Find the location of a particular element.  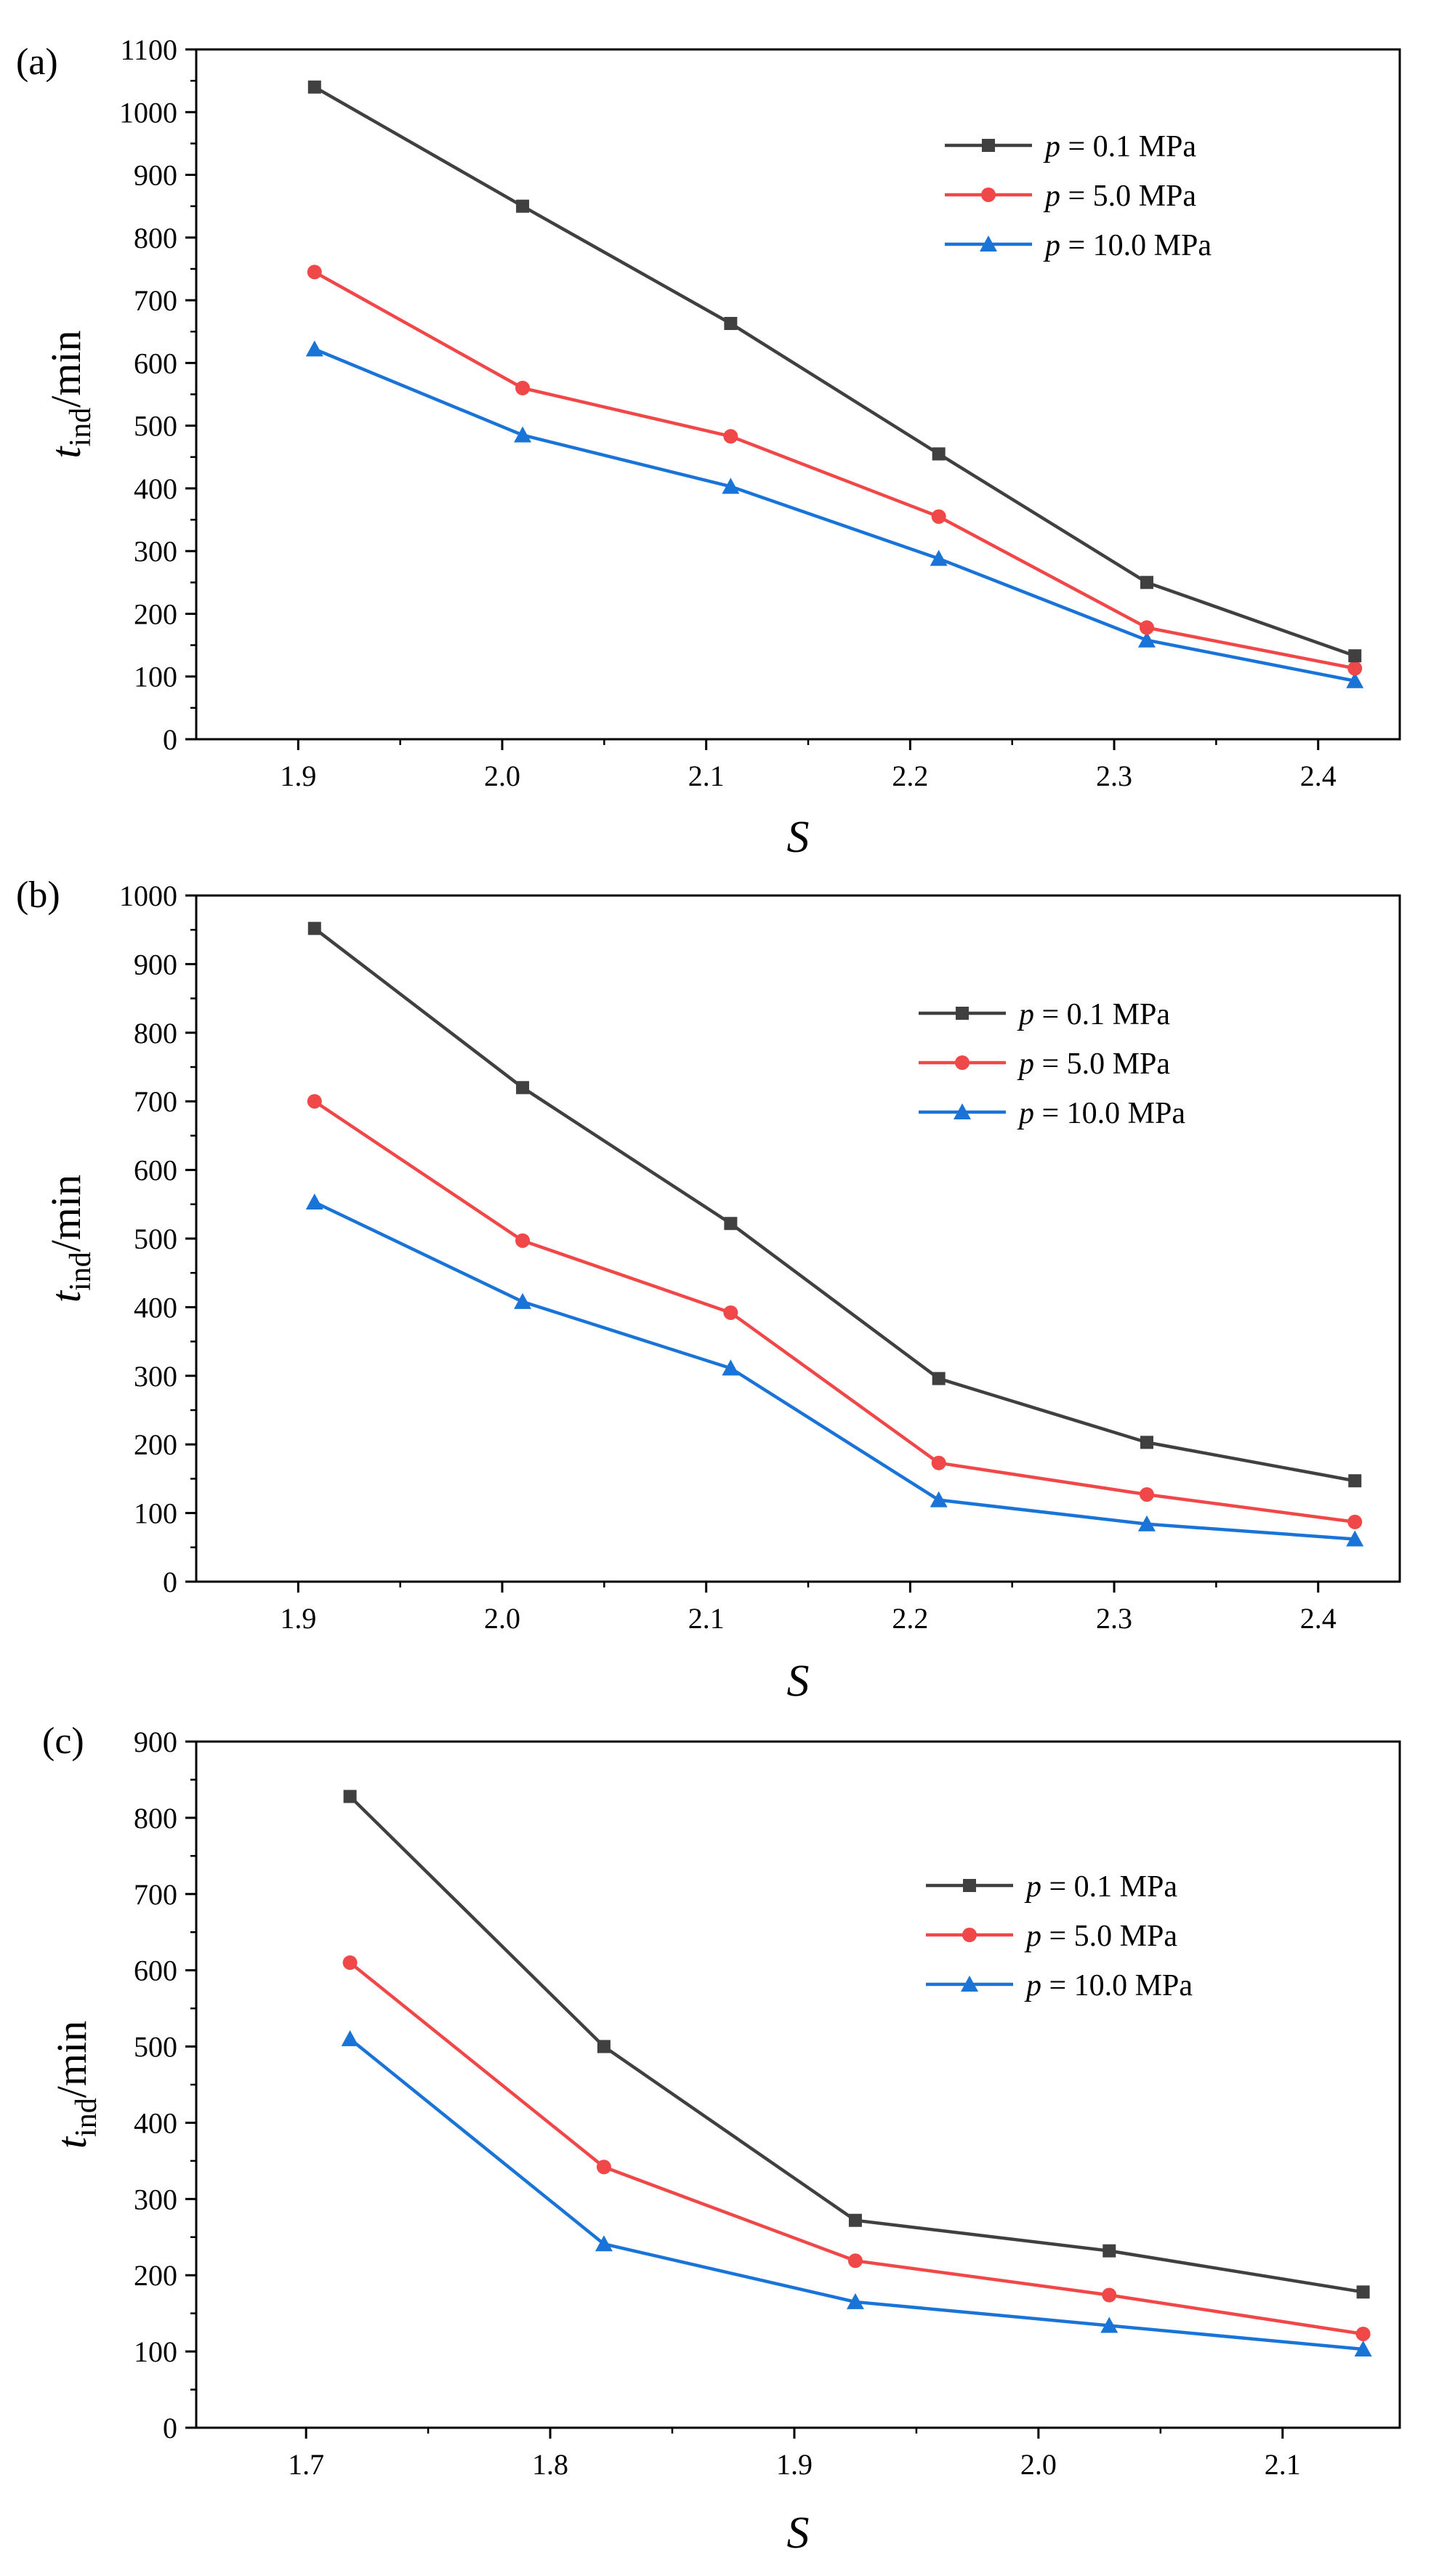

panel-label: (b) is located at coordinates (38, 895).